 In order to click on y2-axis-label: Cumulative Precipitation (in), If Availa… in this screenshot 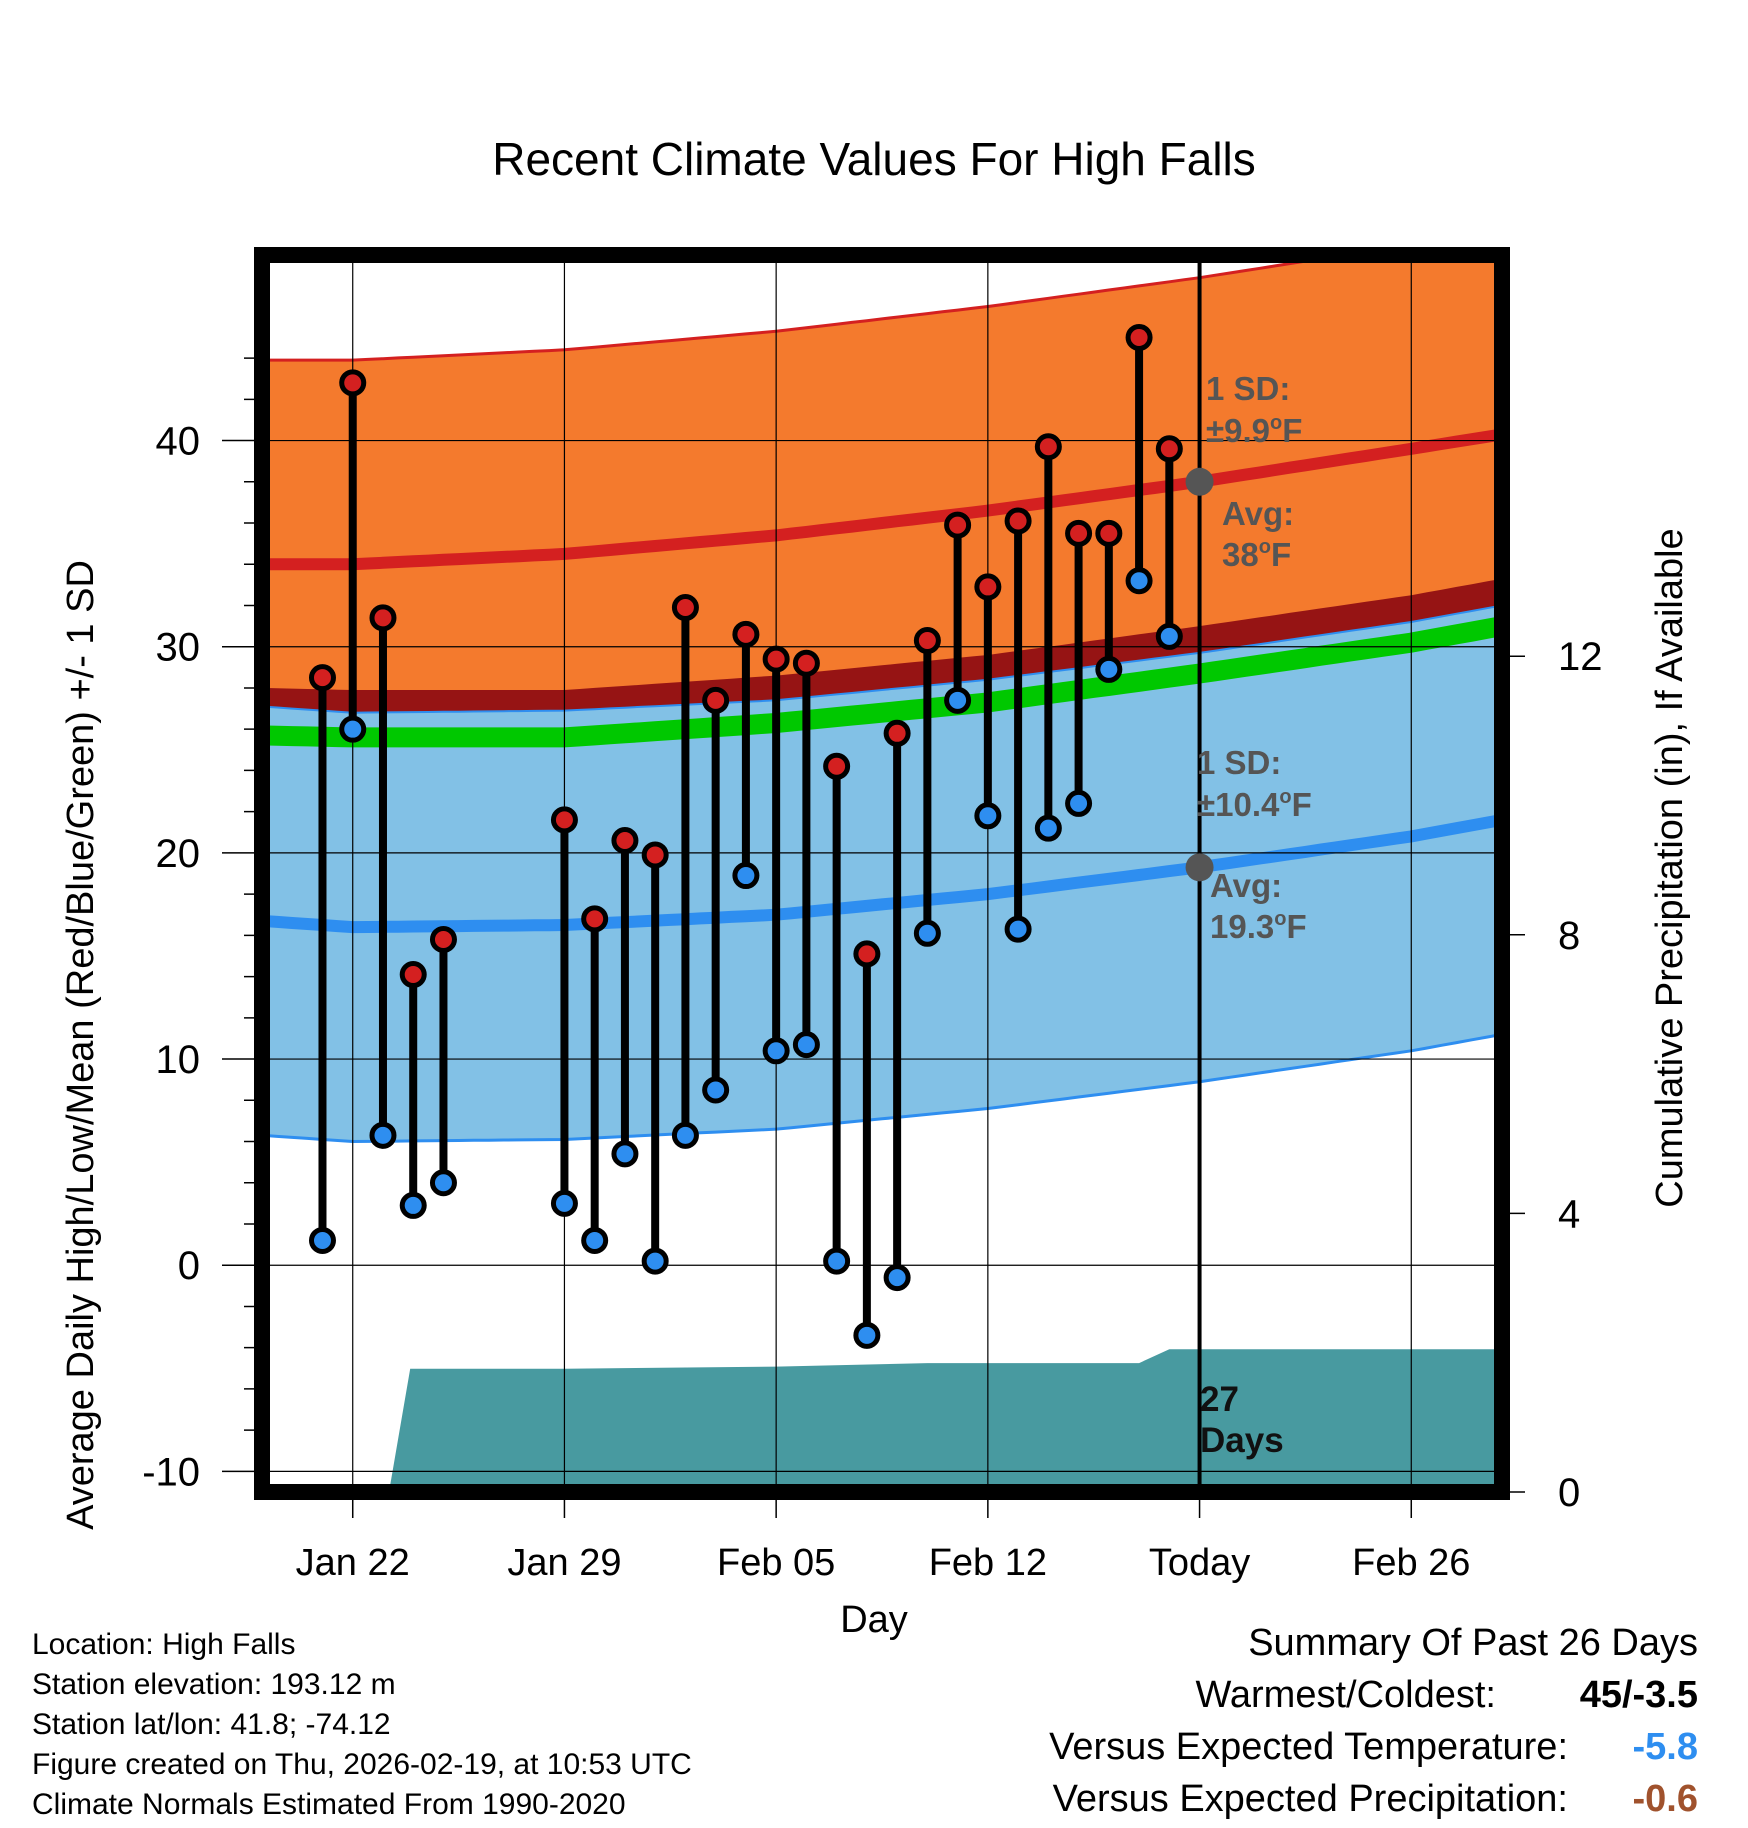, I will do `click(1670, 867)`.